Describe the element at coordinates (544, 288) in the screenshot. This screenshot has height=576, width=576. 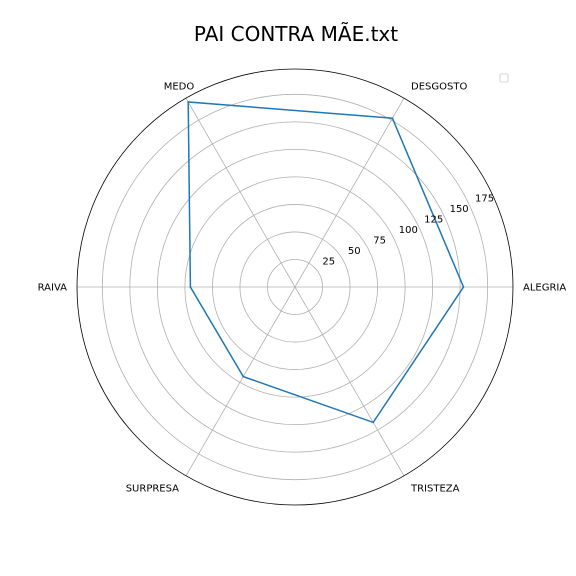
I see `category-label-alegria: ALEGRIA` at that location.